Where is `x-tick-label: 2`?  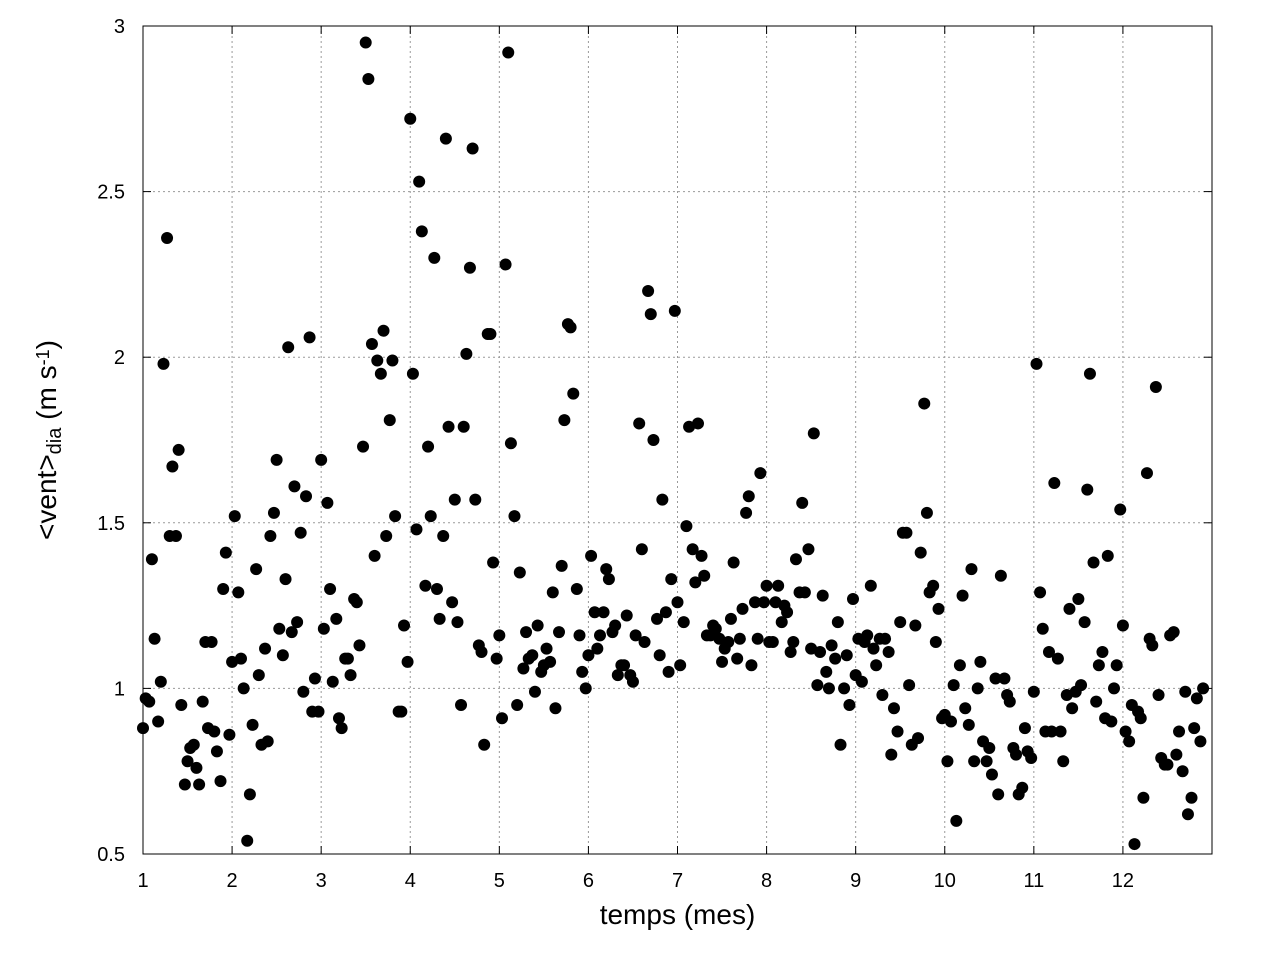 x-tick-label: 2 is located at coordinates (232, 881).